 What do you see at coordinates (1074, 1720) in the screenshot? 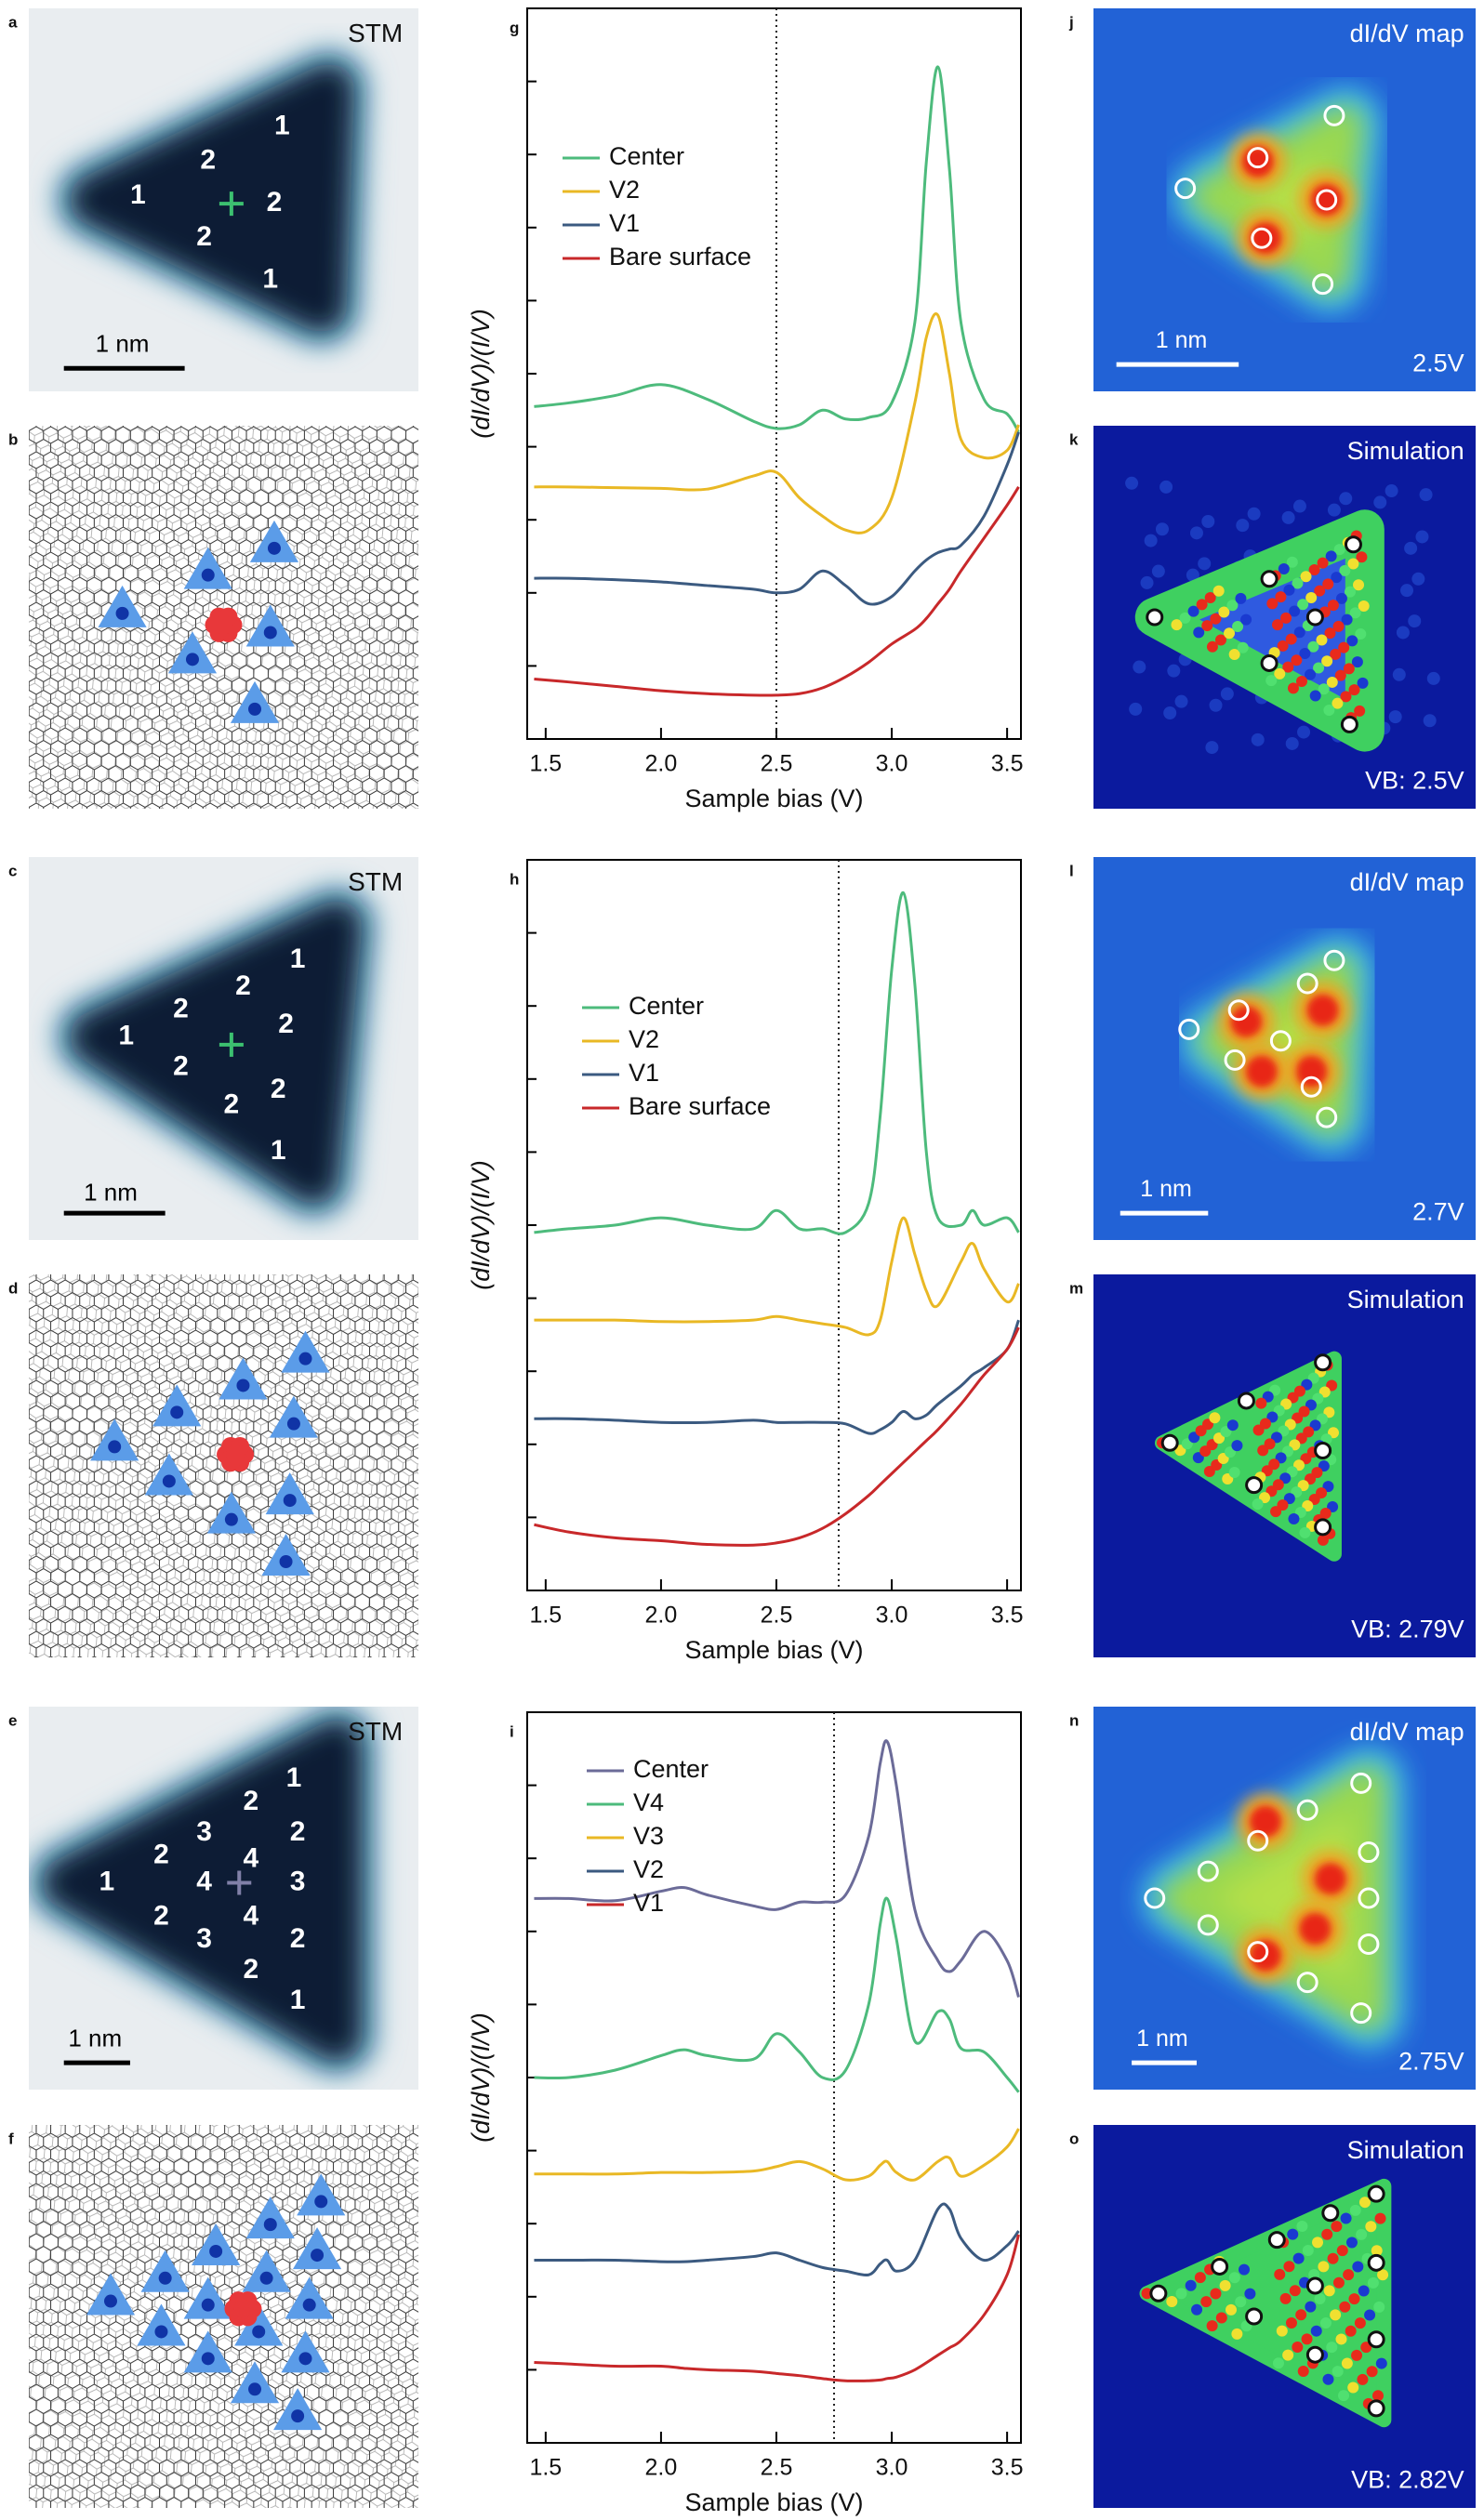
I see `panel-label: n` at bounding box center [1074, 1720].